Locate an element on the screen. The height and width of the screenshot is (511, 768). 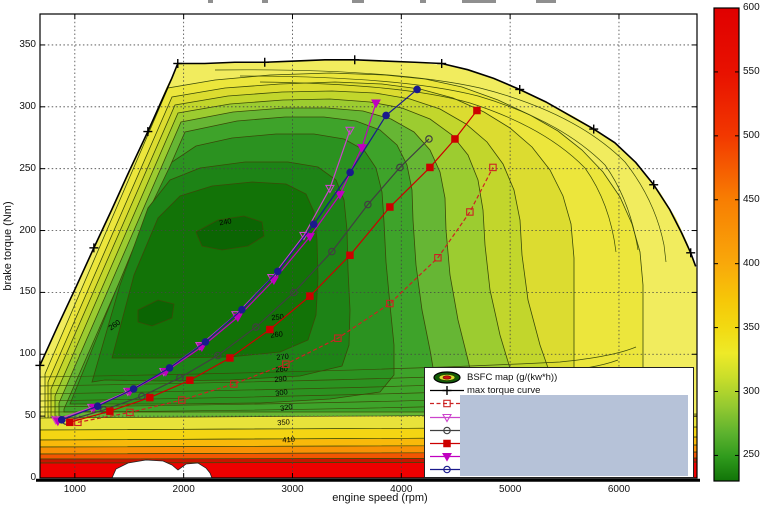
colorbar-tick-label: 600 is located at coordinates (751, 7).